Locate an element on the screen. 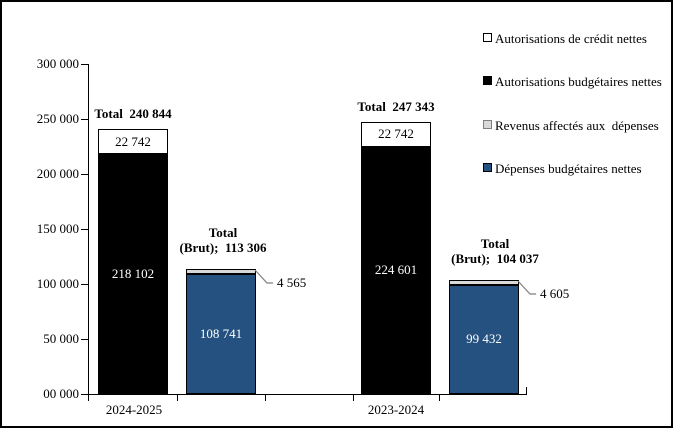 The height and width of the screenshot is (428, 673). legend-item-label: Revenus affectés aux dépenses is located at coordinates (577, 125).